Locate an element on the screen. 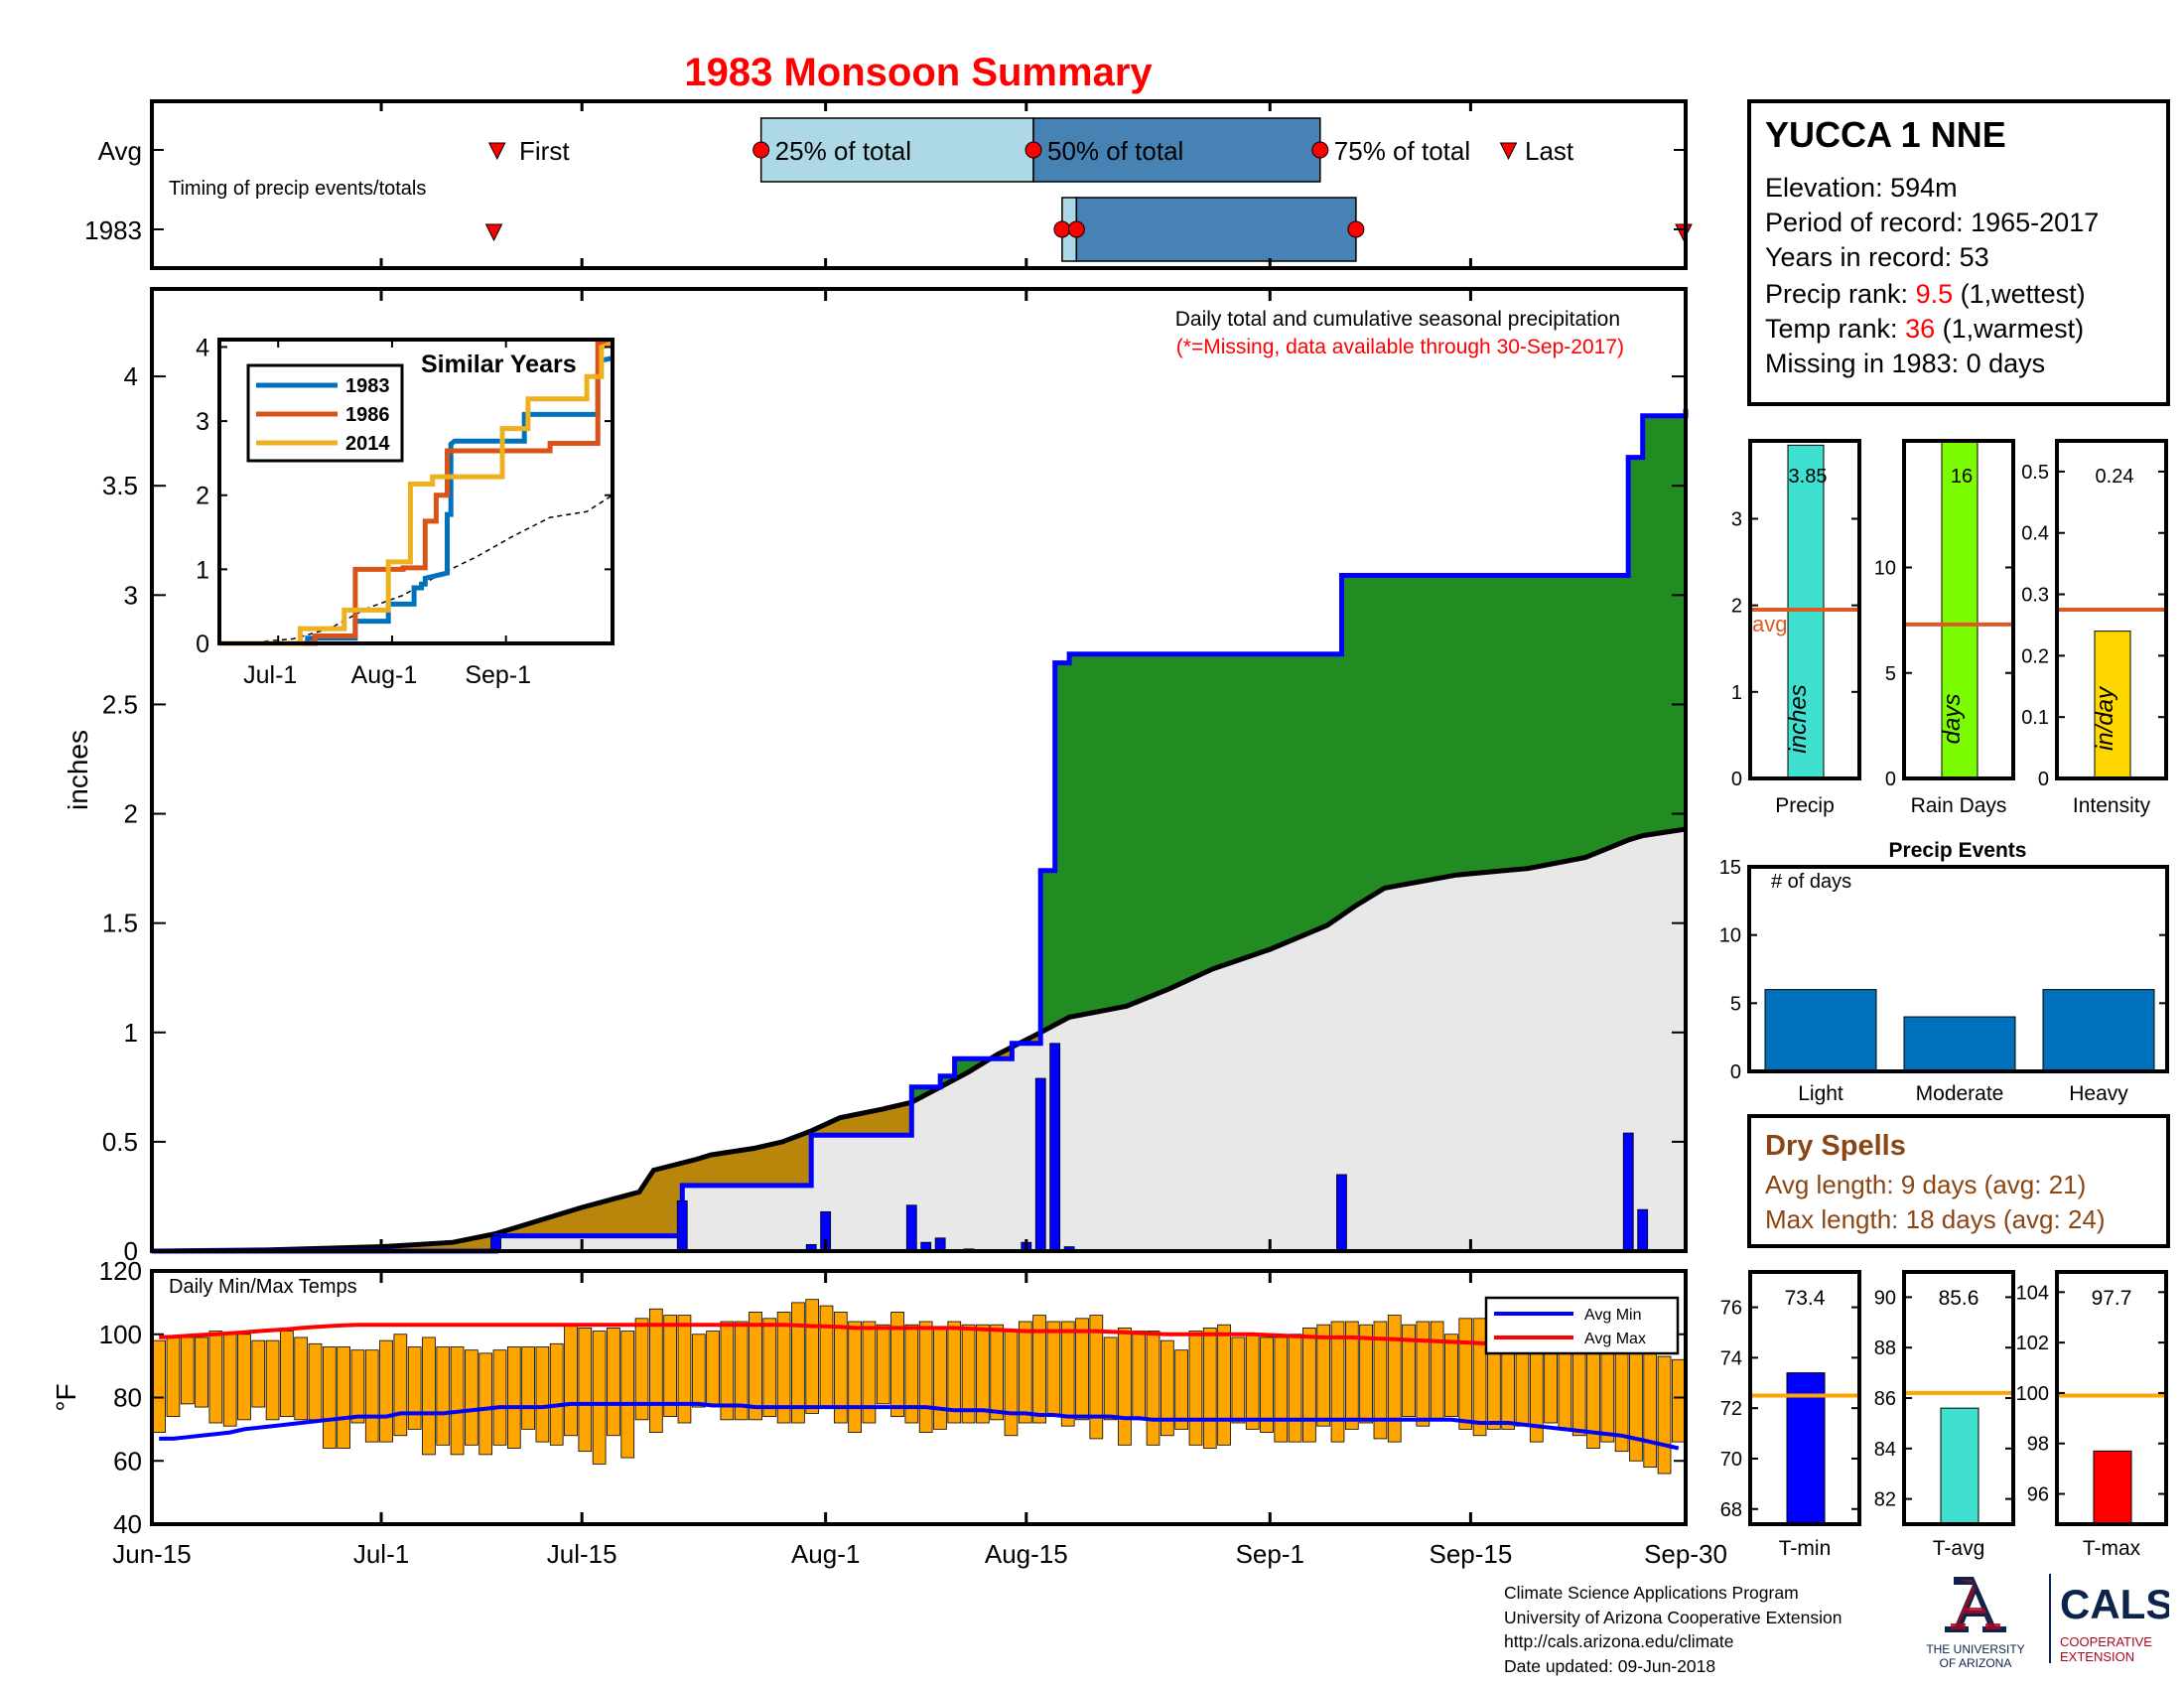 The height and width of the screenshot is (1688, 2184). inset-title: Similar Years is located at coordinates (499, 364).